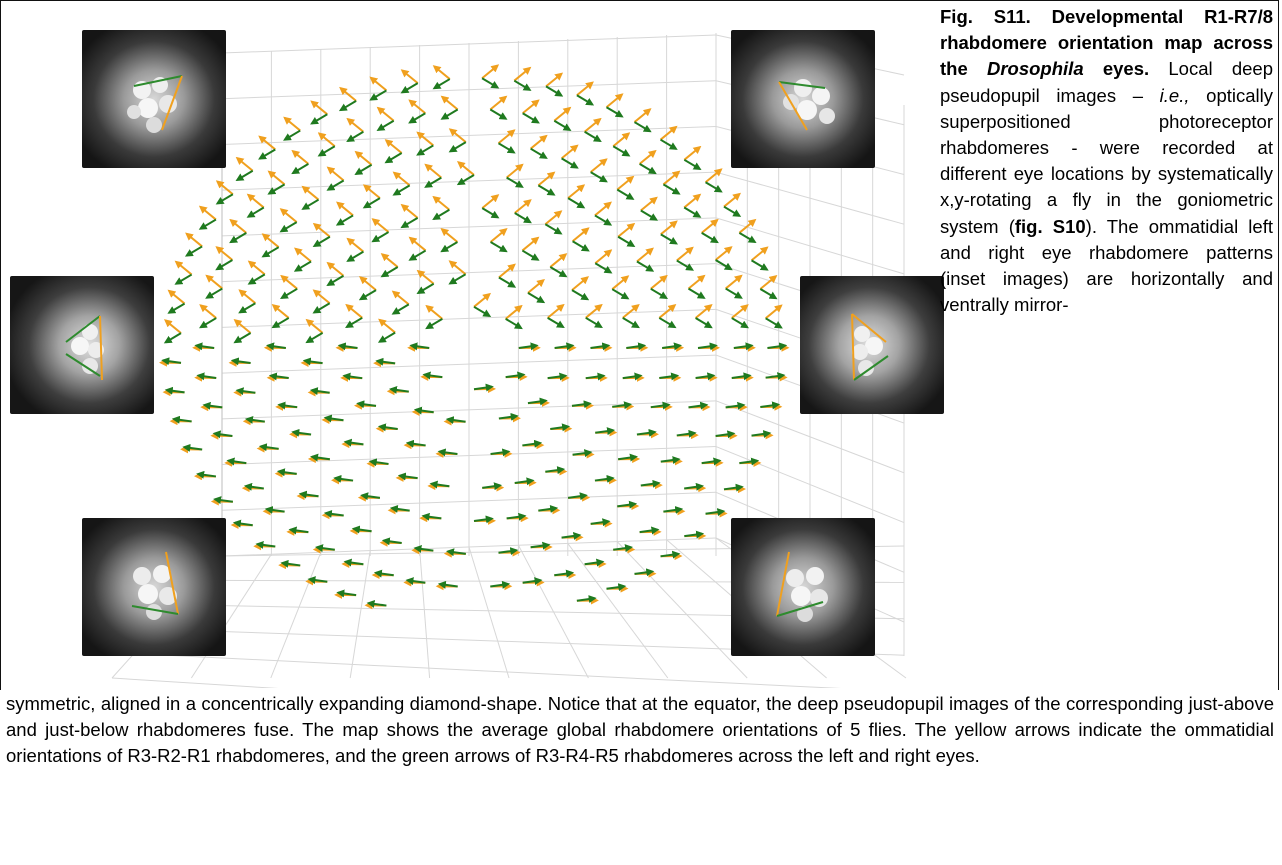 The width and height of the screenshot is (1282, 865). Describe the element at coordinates (803, 99) in the screenshot. I see `inset-image-top-right` at that location.